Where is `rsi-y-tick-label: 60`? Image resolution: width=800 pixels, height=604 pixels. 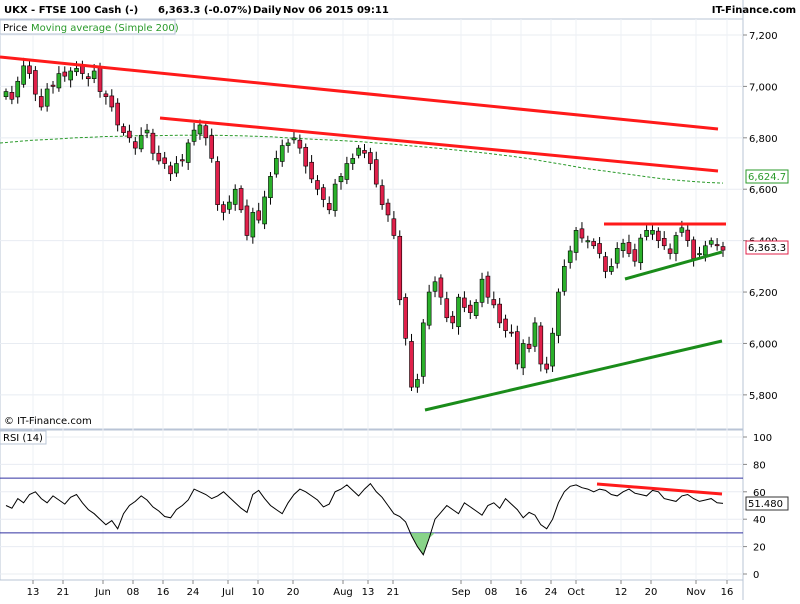
rsi-y-tick-label: 60 is located at coordinates (759, 493).